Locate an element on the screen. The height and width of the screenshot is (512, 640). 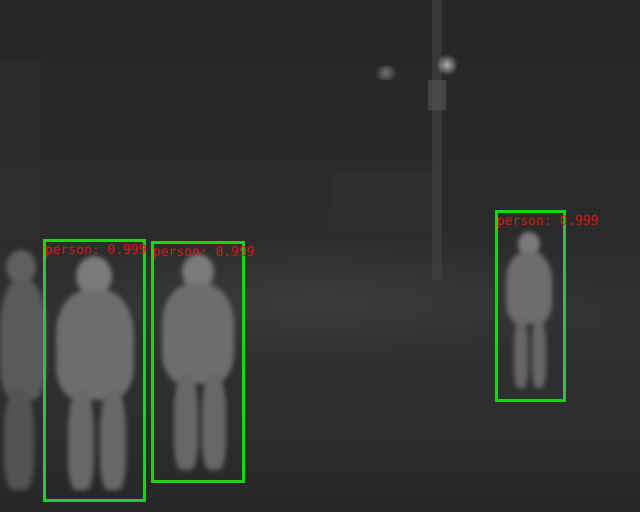
detection-label-person-3: person: 0.999 is located at coordinates (548, 221).